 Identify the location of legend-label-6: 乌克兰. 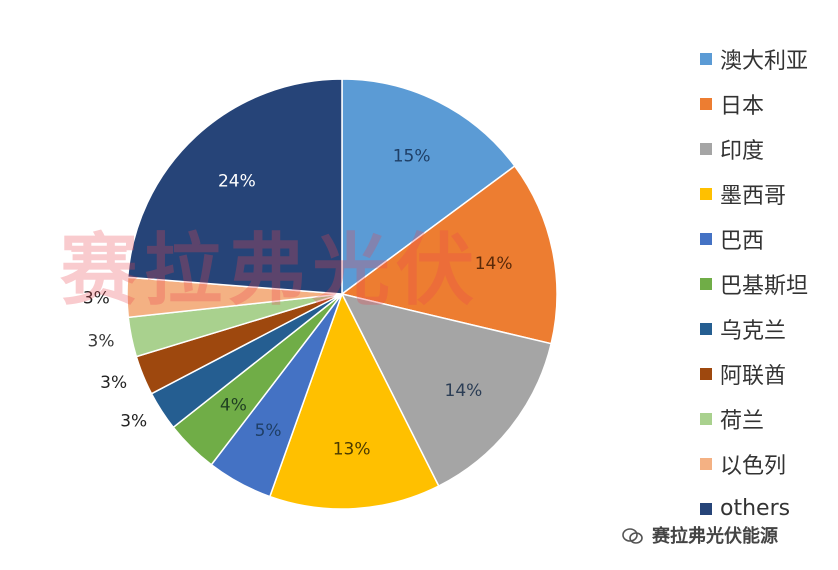
(753, 331).